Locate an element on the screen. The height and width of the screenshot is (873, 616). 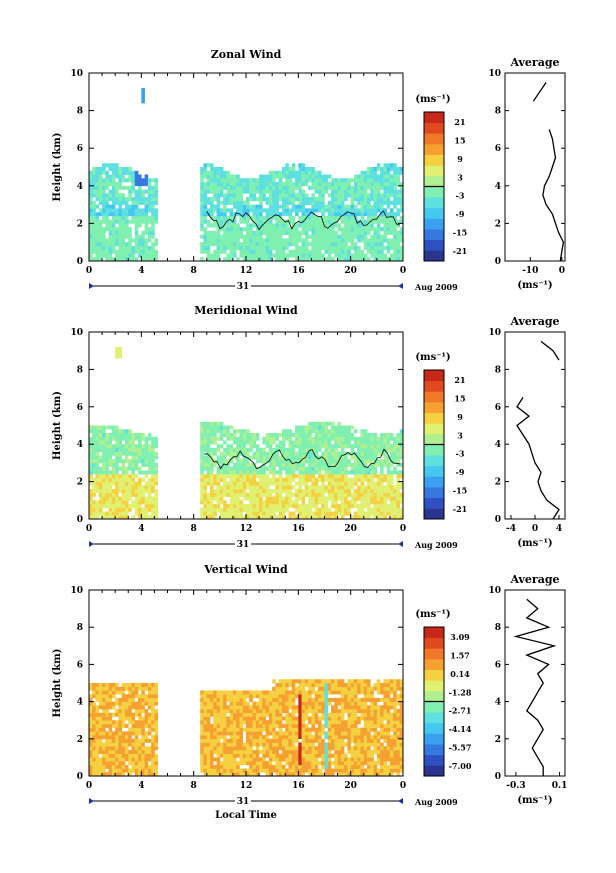
colorbar-tick-label: -3 is located at coordinates (460, 196).